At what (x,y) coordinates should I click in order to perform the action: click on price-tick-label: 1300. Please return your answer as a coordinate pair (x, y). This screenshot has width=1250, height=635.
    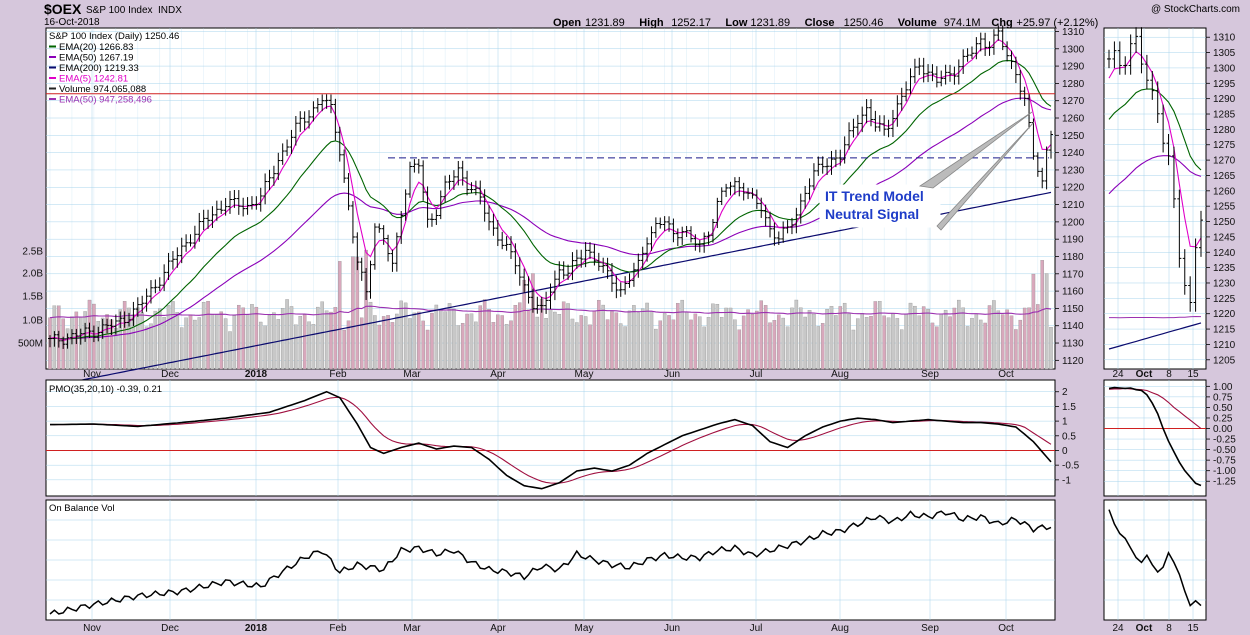
    Looking at the image, I should click on (1073, 49).